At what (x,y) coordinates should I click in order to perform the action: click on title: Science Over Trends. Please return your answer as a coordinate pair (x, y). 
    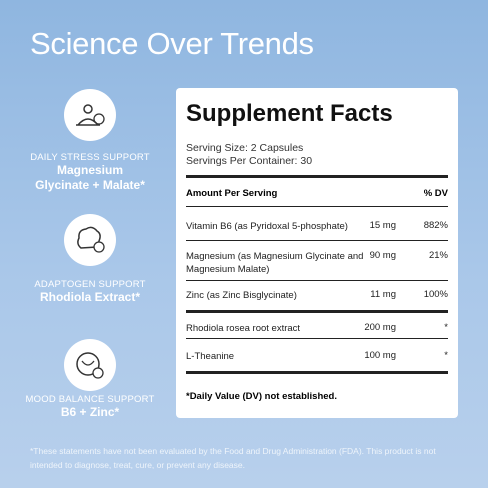
    Looking at the image, I should click on (172, 43).